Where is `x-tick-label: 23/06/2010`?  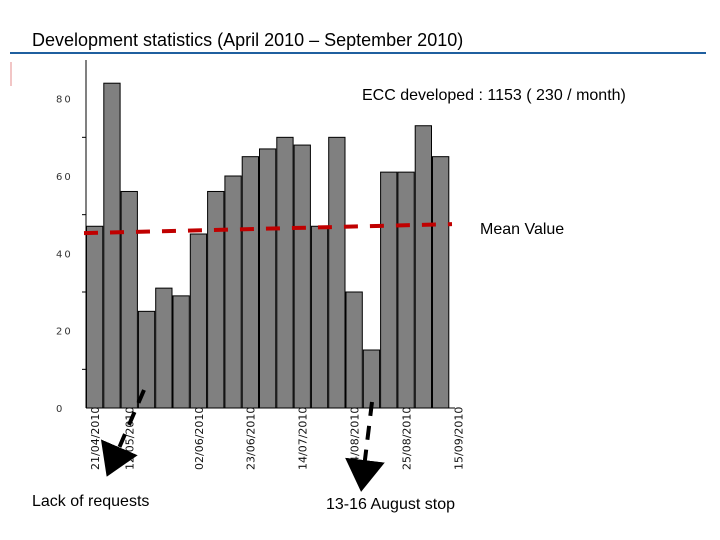 x-tick-label: 23/06/2010 is located at coordinates (251, 438).